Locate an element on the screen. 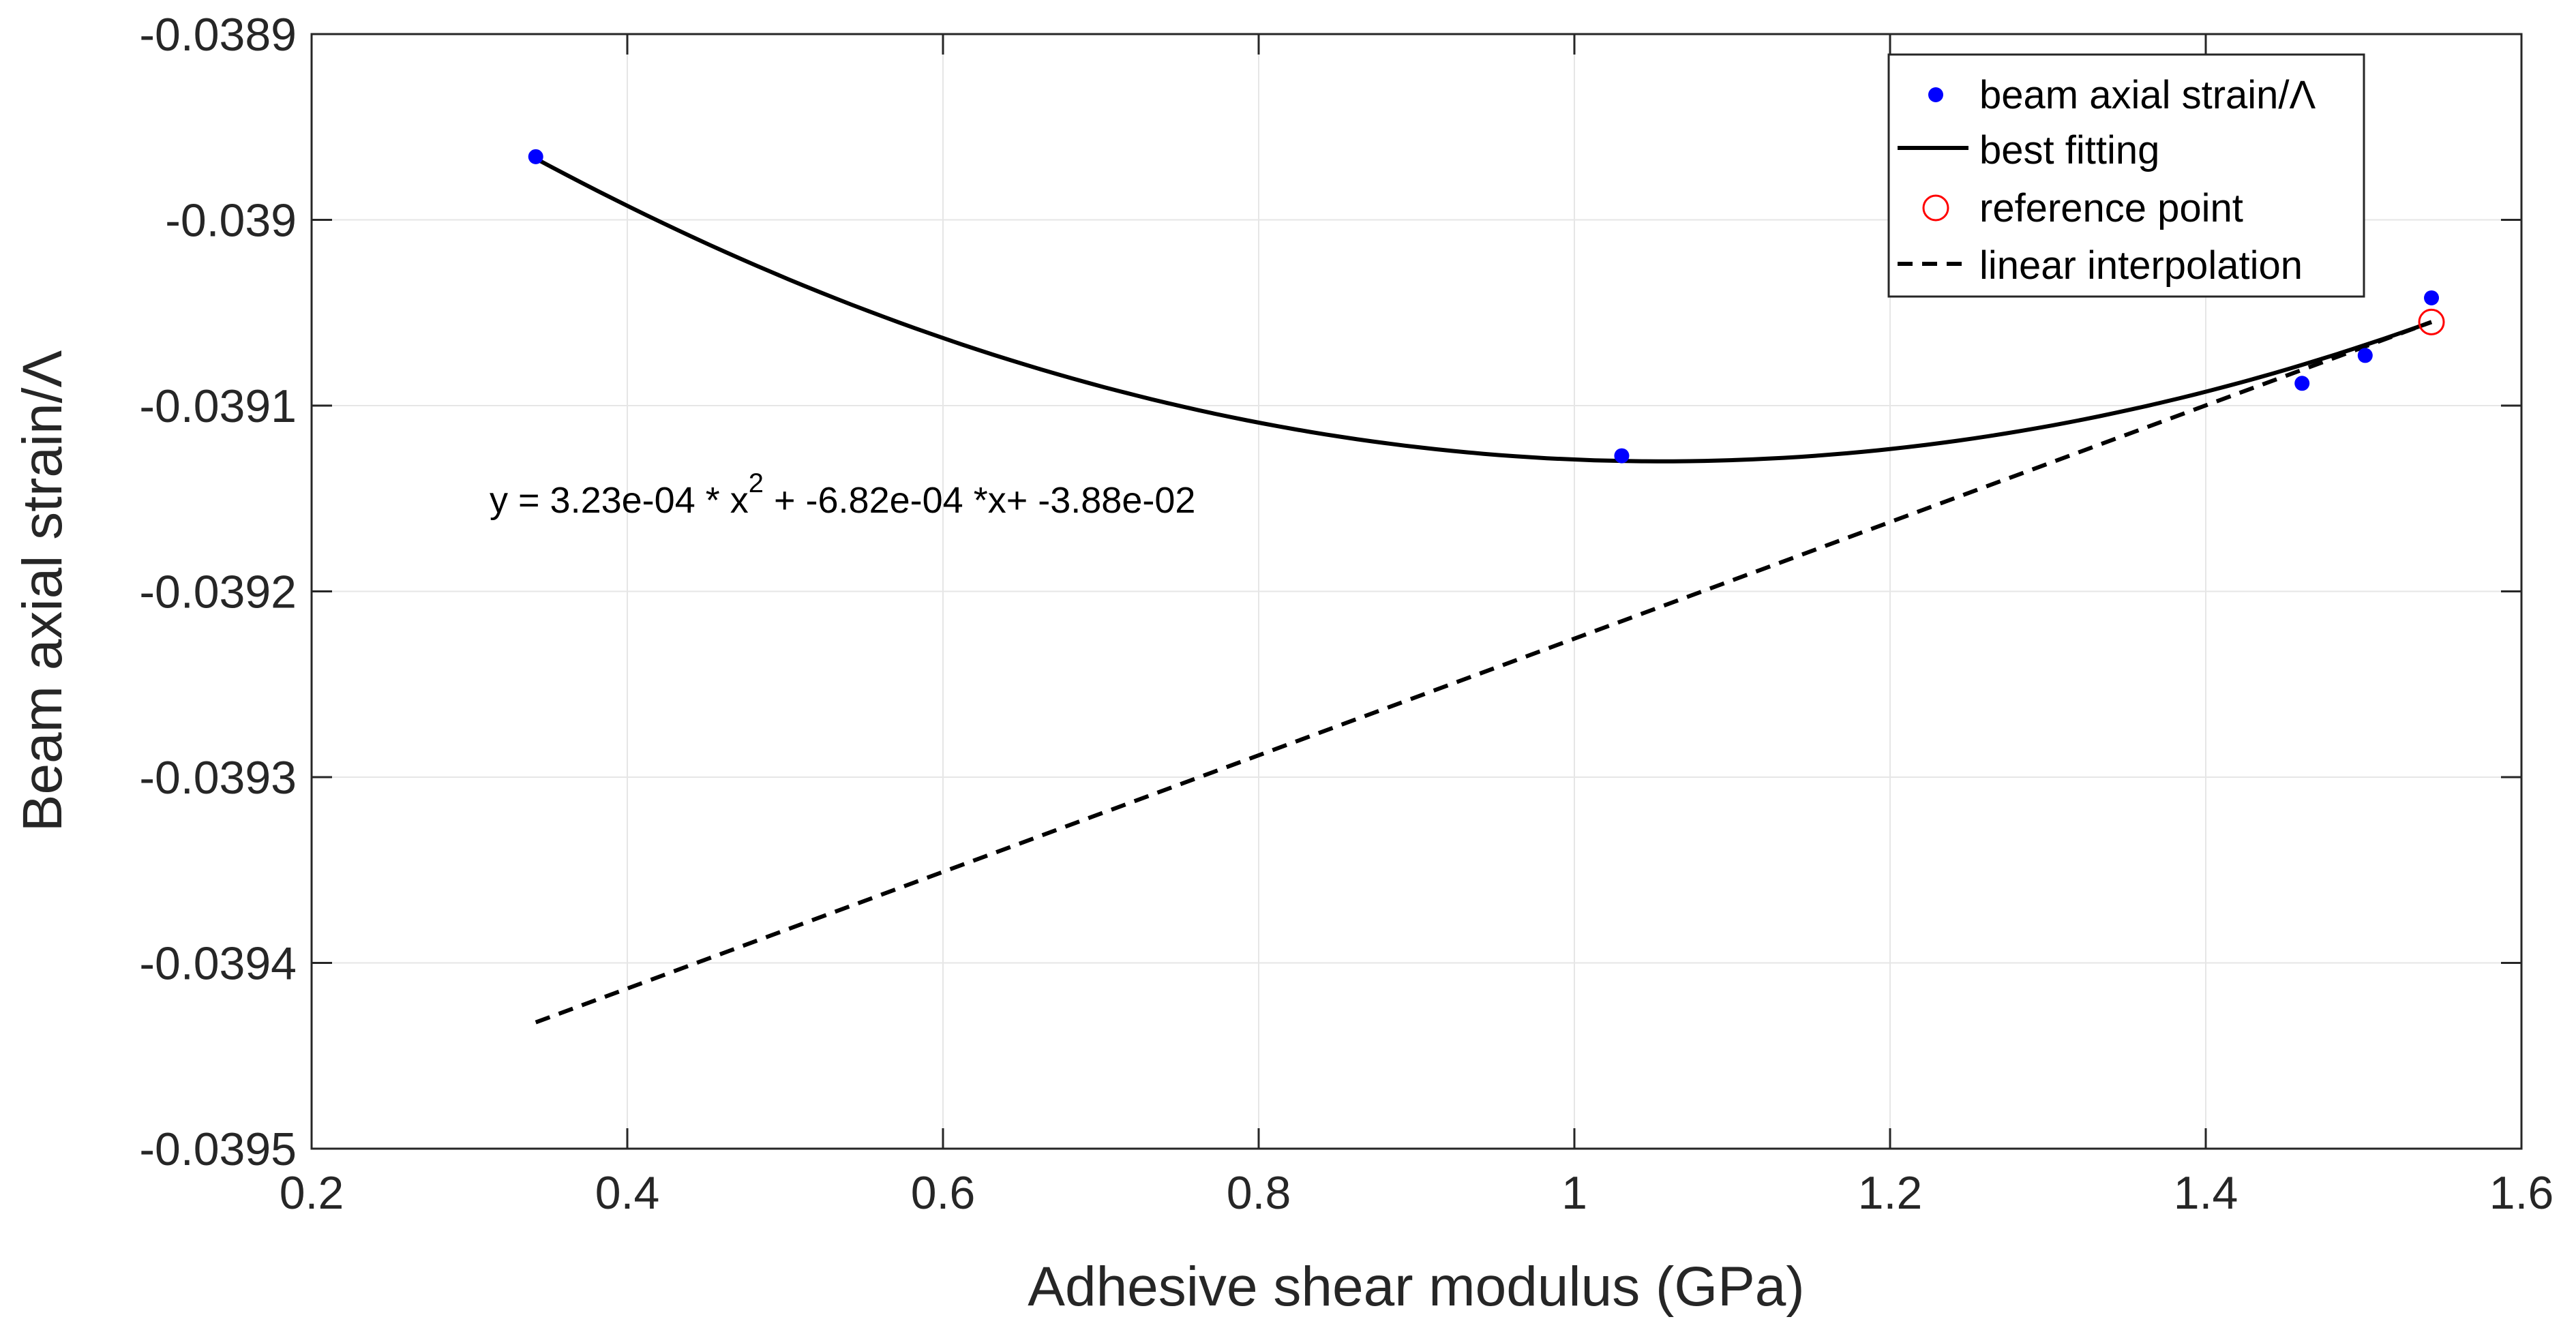 Image resolution: width=2576 pixels, height=1330 pixels. y-tick-label: -0.0394 is located at coordinates (218, 964).